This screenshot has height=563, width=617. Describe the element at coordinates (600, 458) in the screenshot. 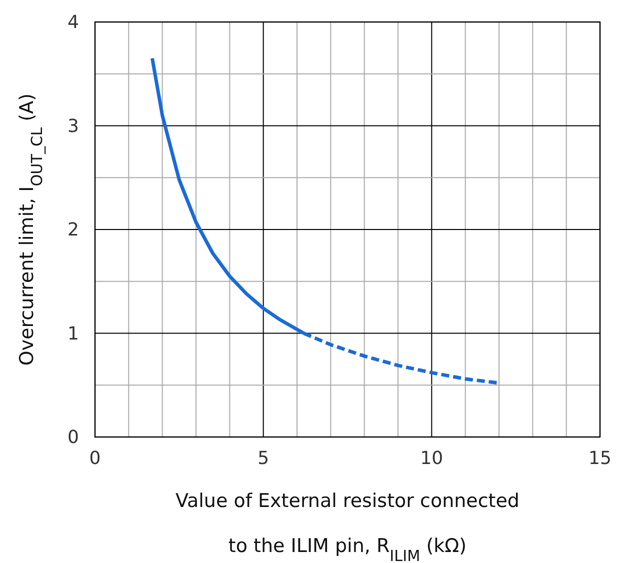

I see `x-tick-label: 15` at that location.